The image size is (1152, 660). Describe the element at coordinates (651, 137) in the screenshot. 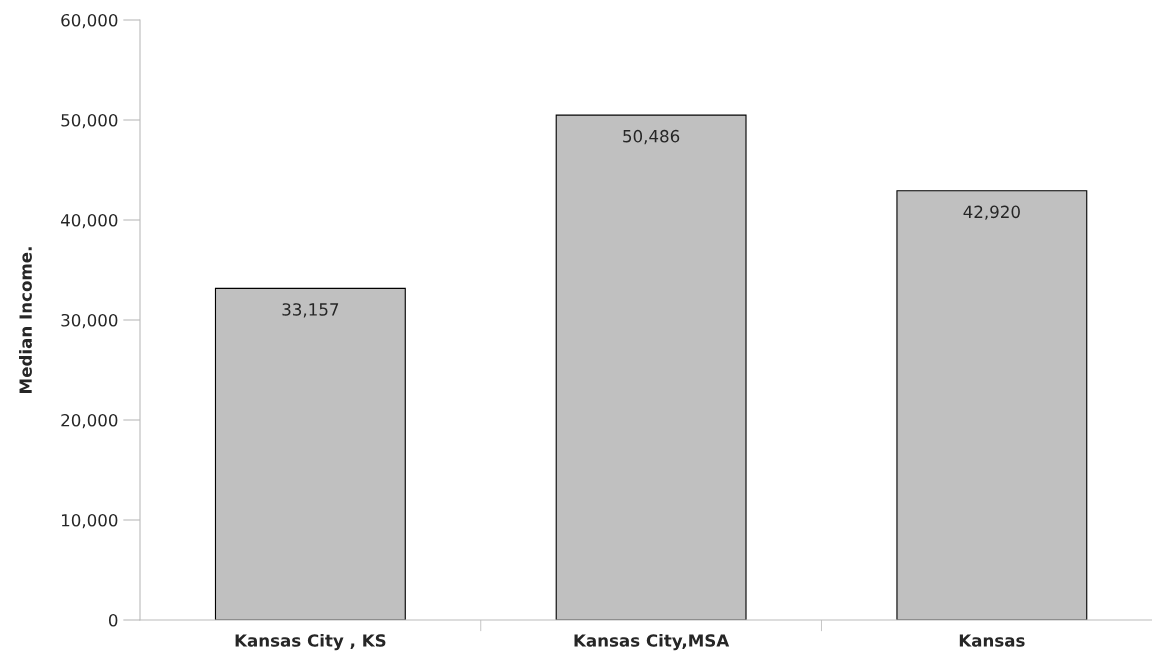

I see `data-label: 50,486` at that location.